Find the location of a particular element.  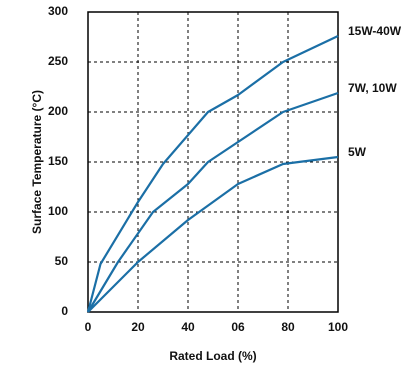

series-label: 15W-40W is located at coordinates (375, 31).